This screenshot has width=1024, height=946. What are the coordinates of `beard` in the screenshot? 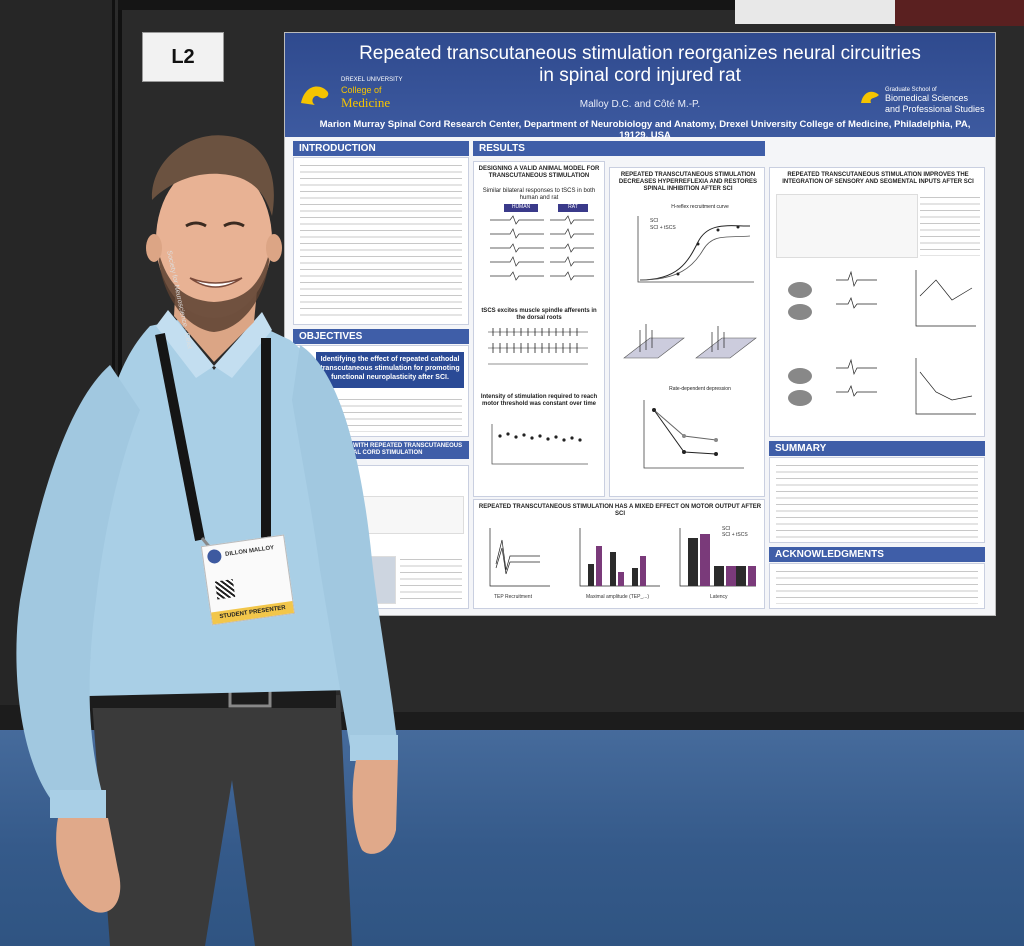 It's located at (214, 291).